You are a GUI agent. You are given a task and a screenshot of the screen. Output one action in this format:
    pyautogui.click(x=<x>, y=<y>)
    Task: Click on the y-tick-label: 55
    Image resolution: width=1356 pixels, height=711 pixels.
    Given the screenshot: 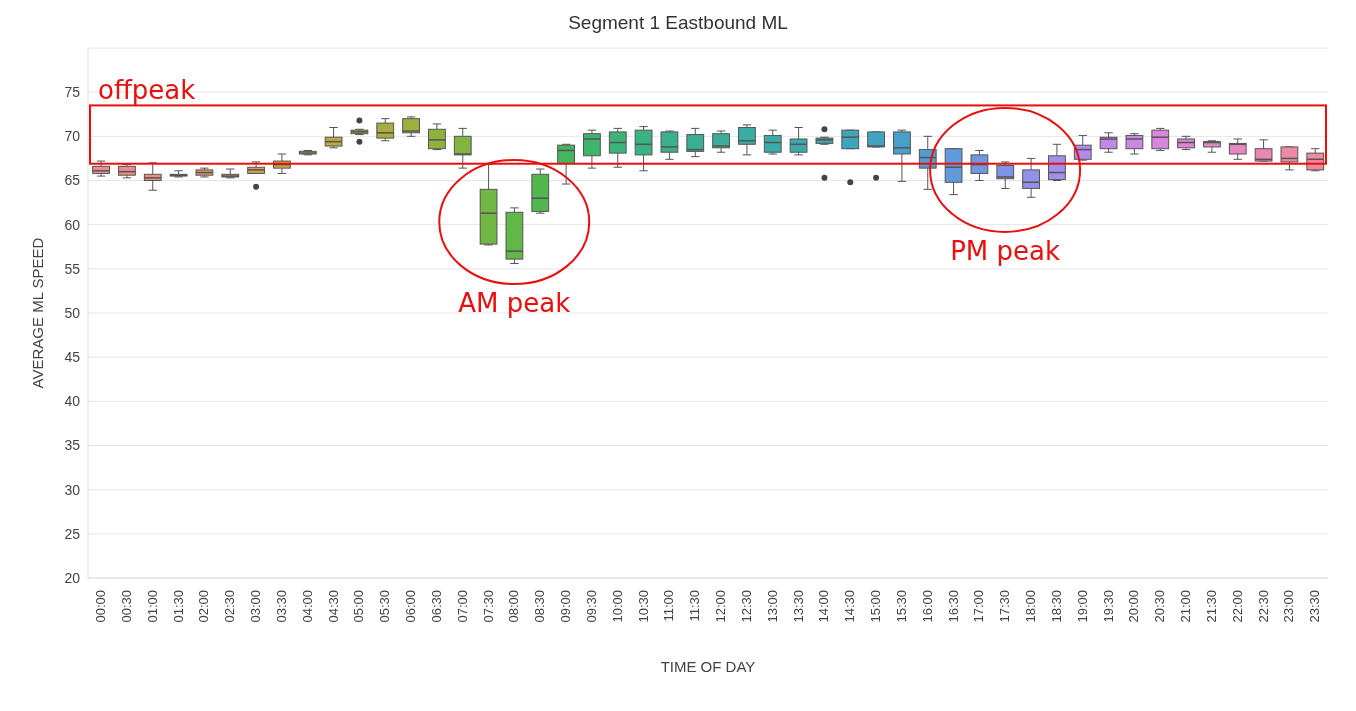 What is the action you would take?
    pyautogui.click(x=72, y=268)
    